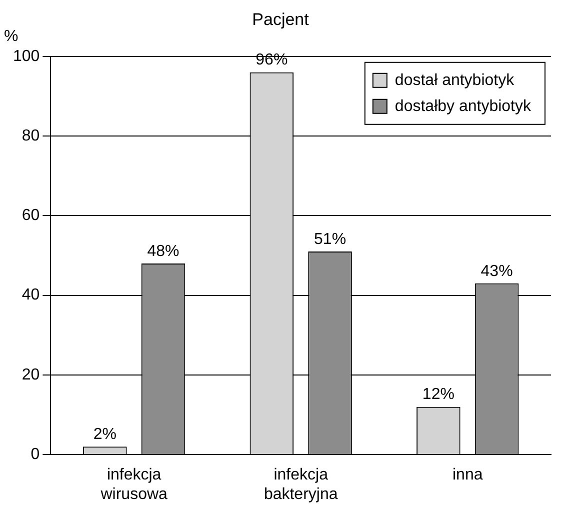 The height and width of the screenshot is (511, 571). What do you see at coordinates (330, 239) in the screenshot?
I see `data-label: 51%` at bounding box center [330, 239].